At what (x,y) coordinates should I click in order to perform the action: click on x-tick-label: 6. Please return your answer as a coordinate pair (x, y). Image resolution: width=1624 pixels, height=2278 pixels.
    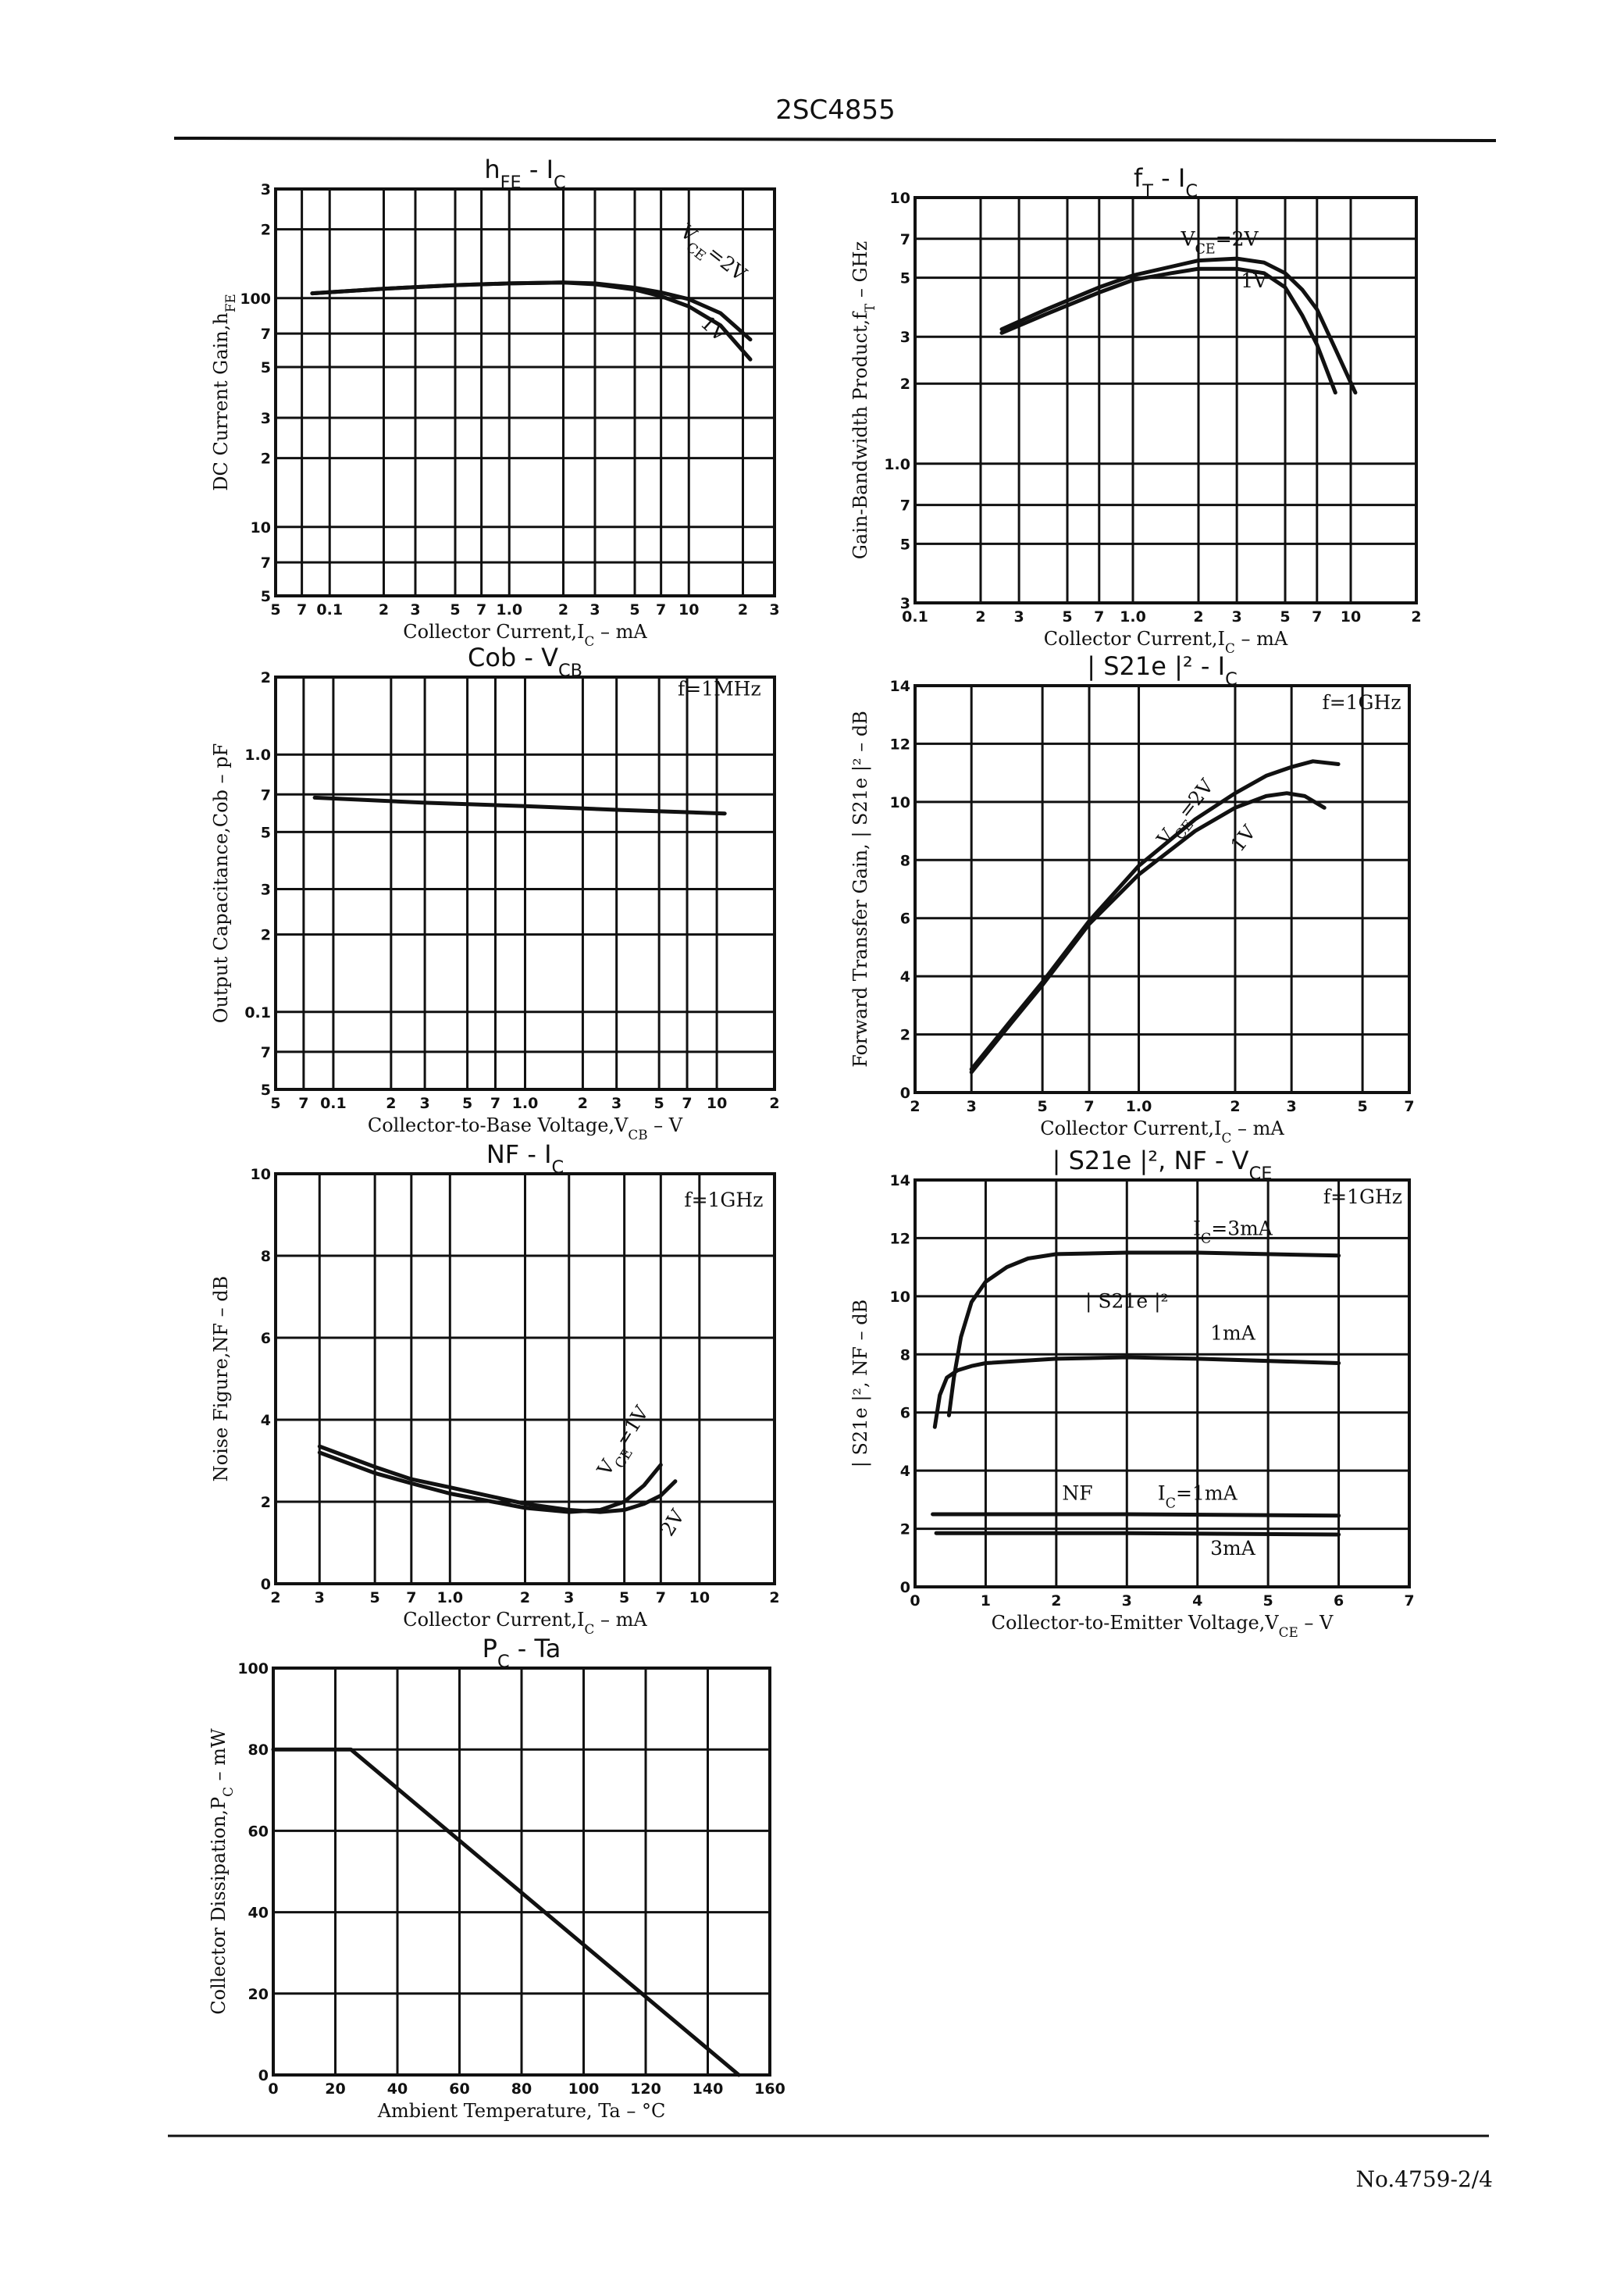
    Looking at the image, I should click on (1339, 1601).